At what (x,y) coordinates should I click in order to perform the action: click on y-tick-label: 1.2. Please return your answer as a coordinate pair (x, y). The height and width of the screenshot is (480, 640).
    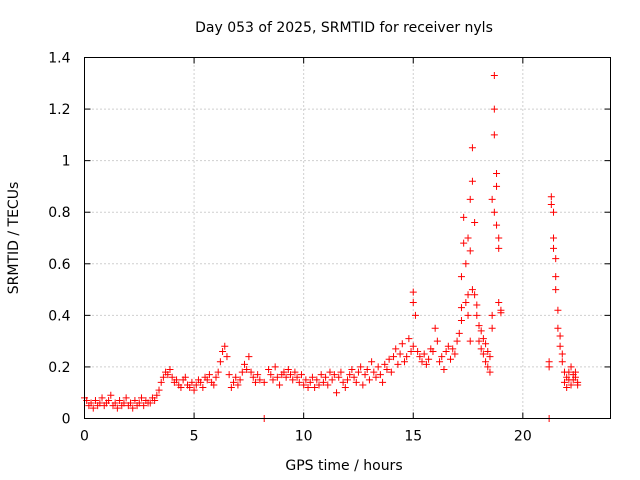
    Looking at the image, I should click on (59, 110).